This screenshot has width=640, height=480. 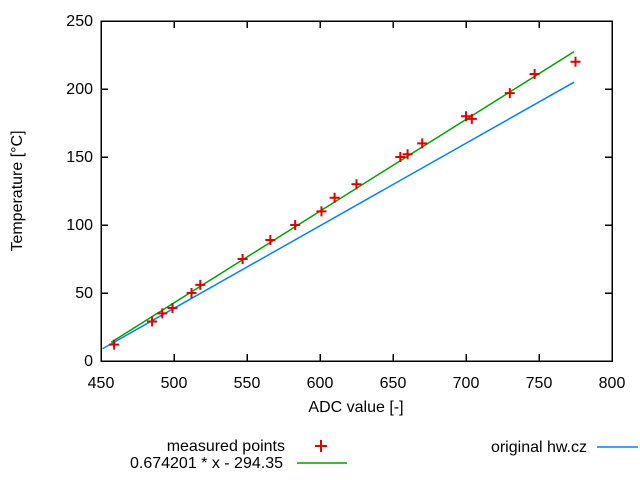 I want to click on y-tick-label: 250, so click(x=79, y=21).